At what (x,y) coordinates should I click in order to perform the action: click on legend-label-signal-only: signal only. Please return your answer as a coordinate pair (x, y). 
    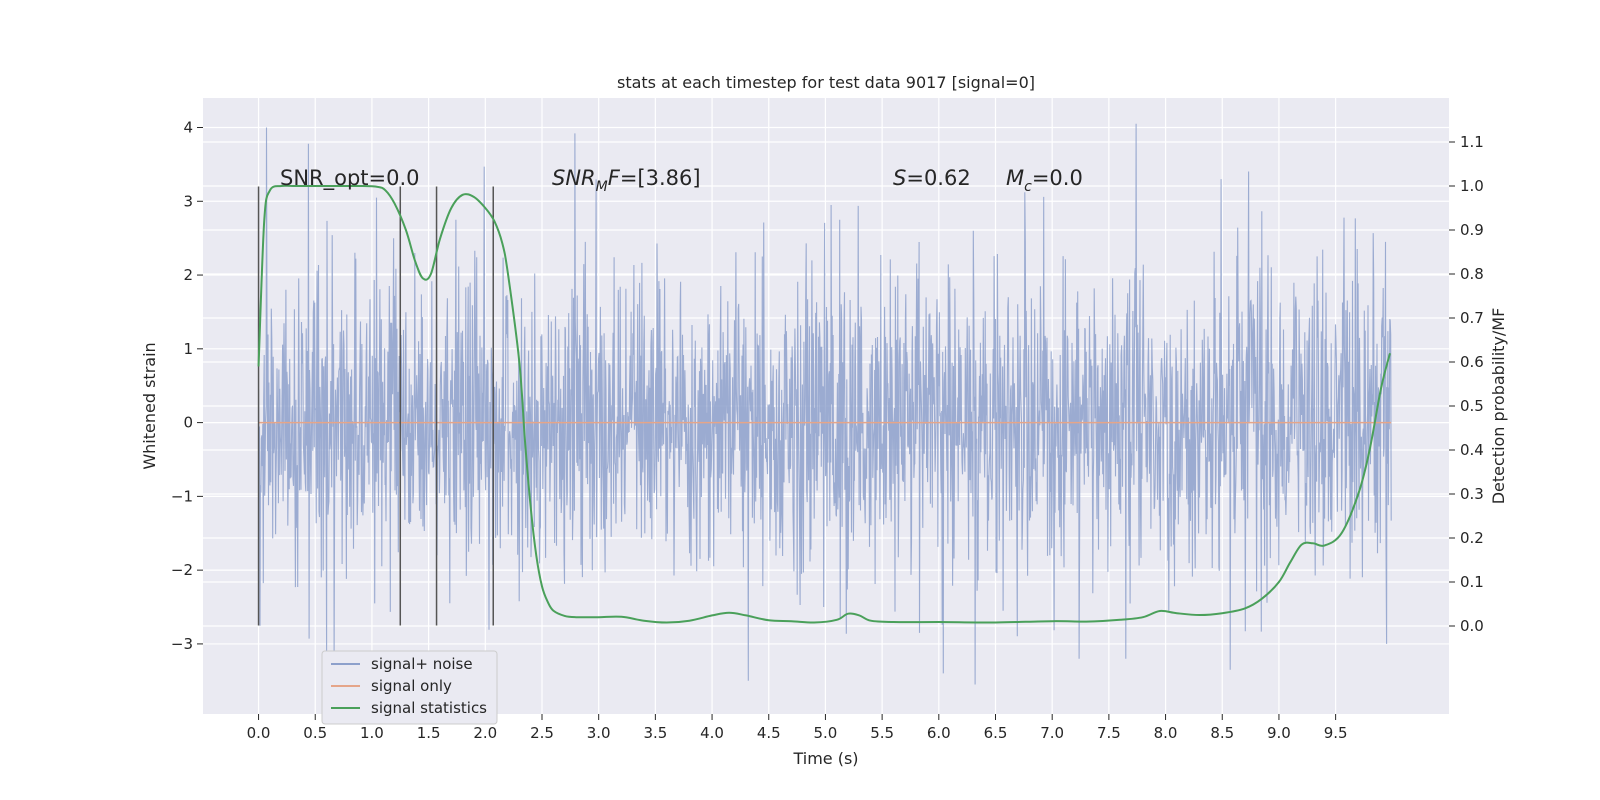
    Looking at the image, I should click on (411, 686).